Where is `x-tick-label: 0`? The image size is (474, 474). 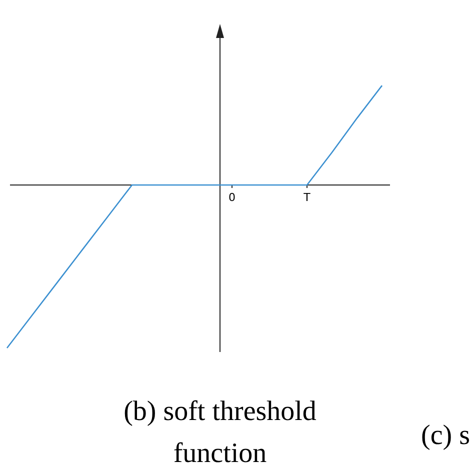
x-tick-label: 0 is located at coordinates (232, 197).